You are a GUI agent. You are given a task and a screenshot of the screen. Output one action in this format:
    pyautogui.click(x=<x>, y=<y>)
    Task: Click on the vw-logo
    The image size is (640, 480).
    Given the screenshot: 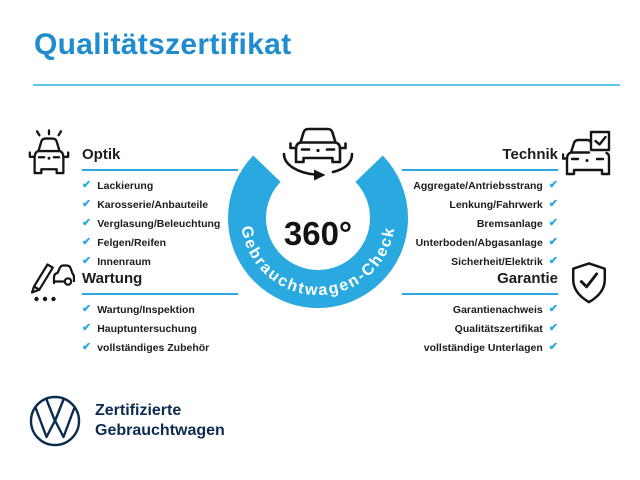 What is the action you would take?
    pyautogui.click(x=55, y=421)
    